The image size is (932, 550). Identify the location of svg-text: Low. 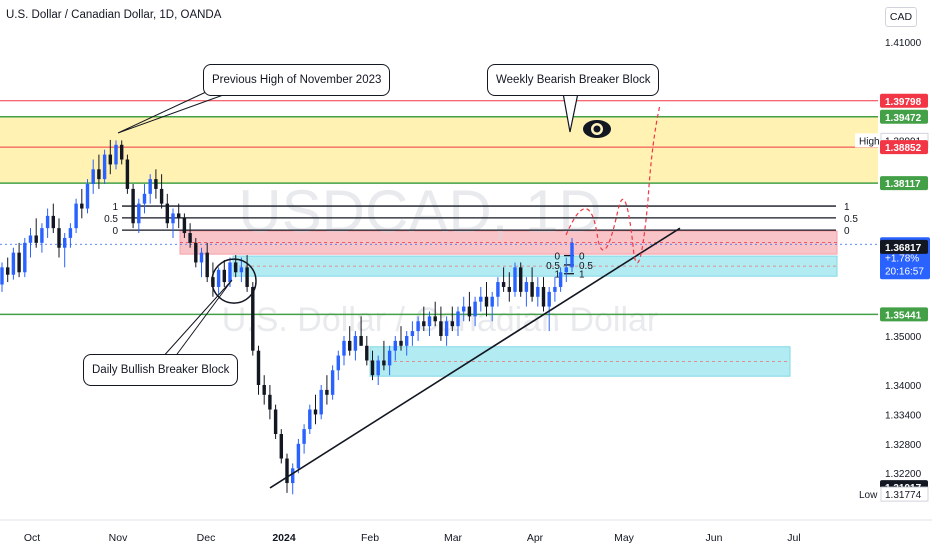
(868, 495).